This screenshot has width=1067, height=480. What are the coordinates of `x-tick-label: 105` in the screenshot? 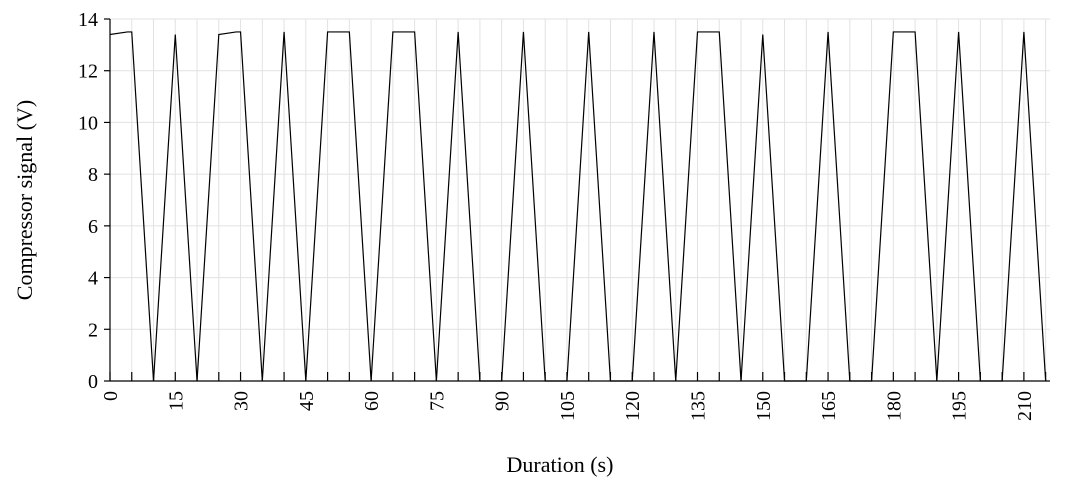 It's located at (568, 406).